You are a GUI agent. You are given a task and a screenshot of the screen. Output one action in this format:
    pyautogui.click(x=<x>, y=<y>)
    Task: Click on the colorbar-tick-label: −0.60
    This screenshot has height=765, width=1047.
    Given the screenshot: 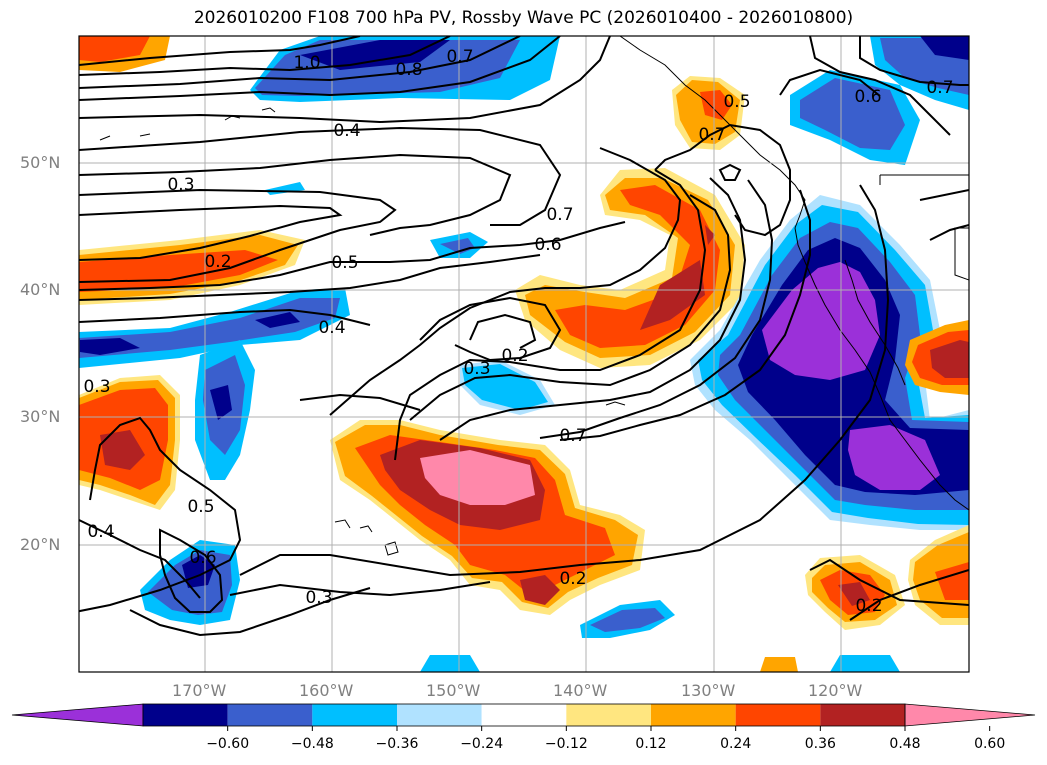 What is the action you would take?
    pyautogui.click(x=228, y=744)
    